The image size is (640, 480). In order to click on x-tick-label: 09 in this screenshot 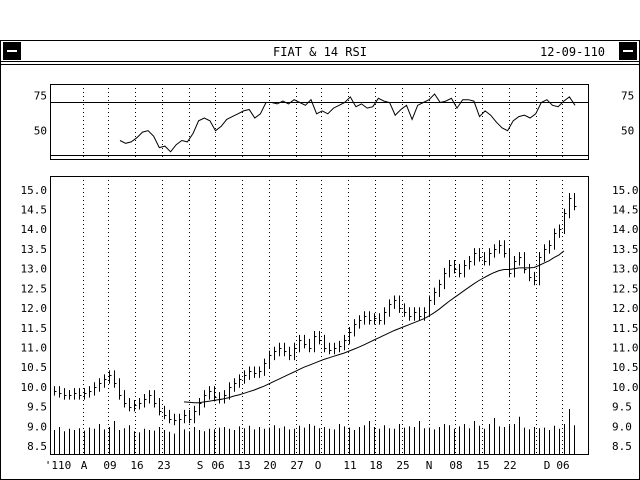, I will do `click(109, 465)`.